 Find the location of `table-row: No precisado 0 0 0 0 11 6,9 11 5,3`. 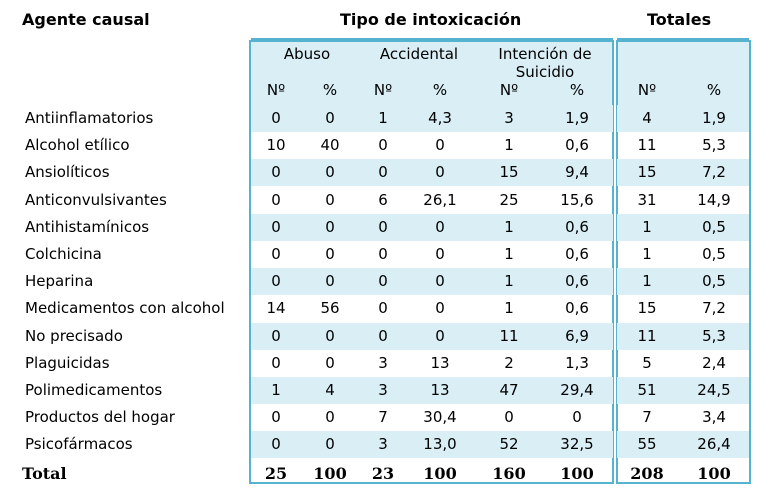

table-row: No precisado 0 0 0 0 11 6,9 11 5,3 is located at coordinates (391, 336).